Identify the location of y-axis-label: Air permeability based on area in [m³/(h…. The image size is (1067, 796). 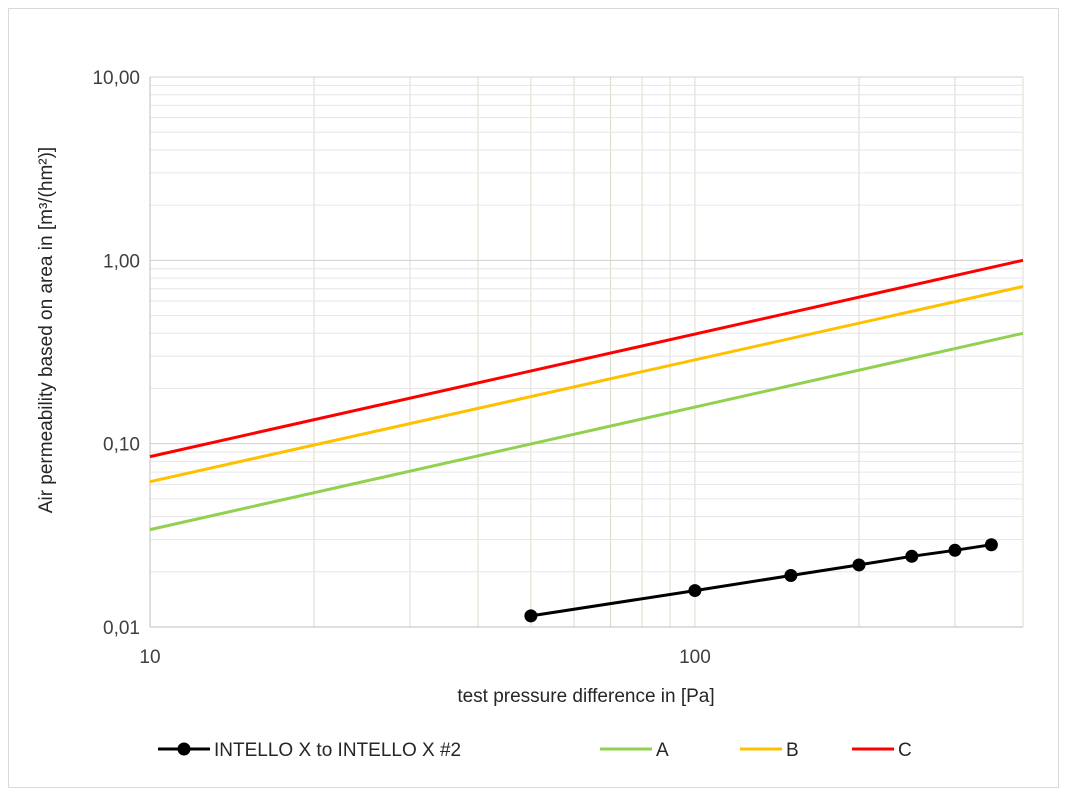
(46, 330).